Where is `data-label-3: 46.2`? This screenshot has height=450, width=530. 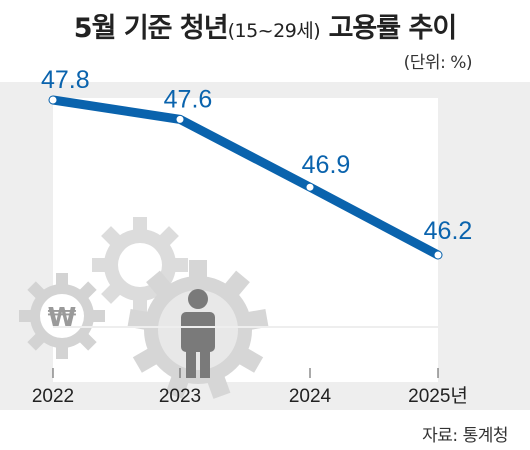
data-label-3: 46.2 is located at coordinates (448, 231).